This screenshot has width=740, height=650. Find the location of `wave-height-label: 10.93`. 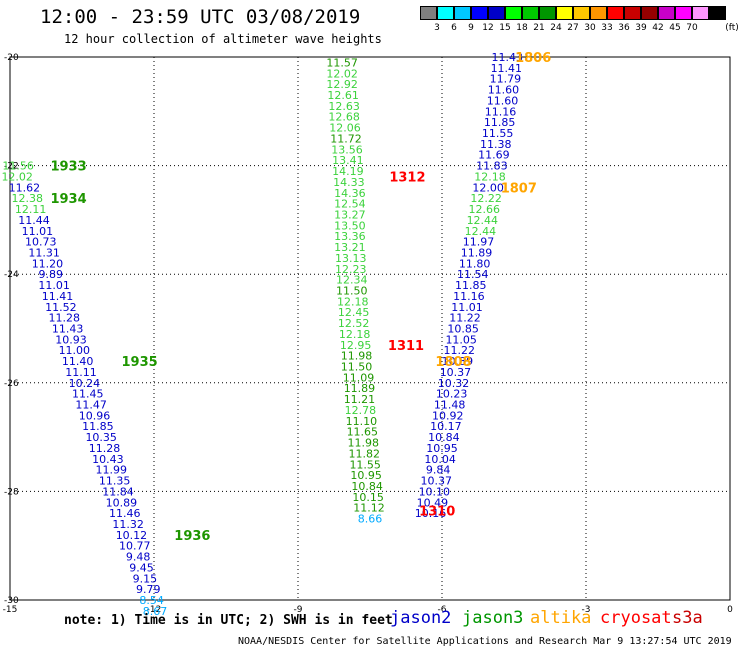

wave-height-label: 10.93 is located at coordinates (71, 339).